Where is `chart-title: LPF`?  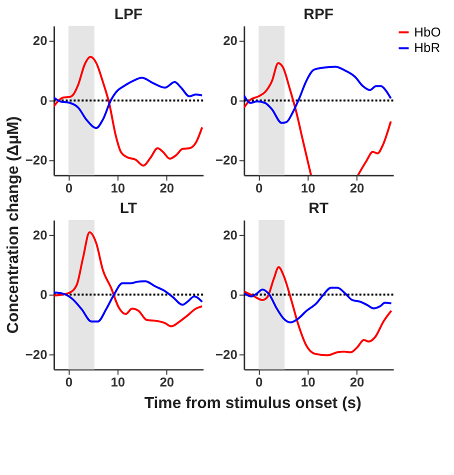 chart-title: LPF is located at coordinates (128, 14).